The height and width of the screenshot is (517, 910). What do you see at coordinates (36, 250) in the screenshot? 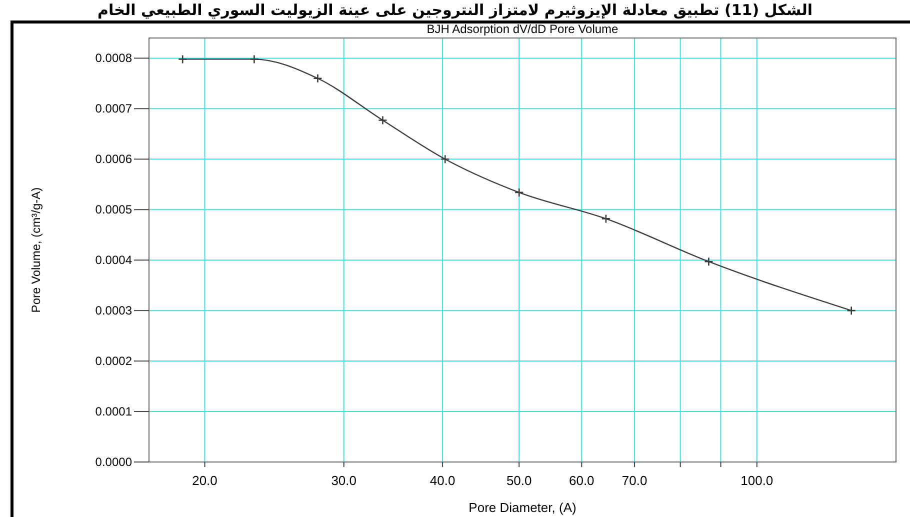
I see `y-axis-title: Pore Volume, (cm³/g-A)` at bounding box center [36, 250].